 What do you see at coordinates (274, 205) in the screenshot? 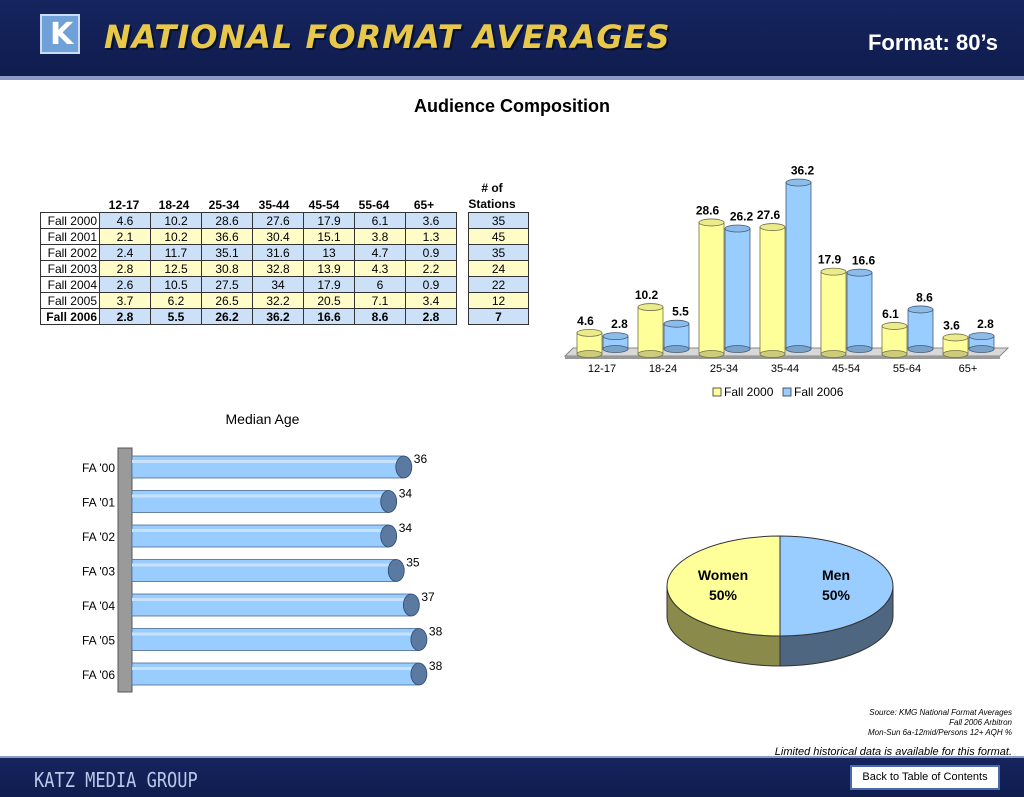
I see `table-column-header: 35-44` at bounding box center [274, 205].